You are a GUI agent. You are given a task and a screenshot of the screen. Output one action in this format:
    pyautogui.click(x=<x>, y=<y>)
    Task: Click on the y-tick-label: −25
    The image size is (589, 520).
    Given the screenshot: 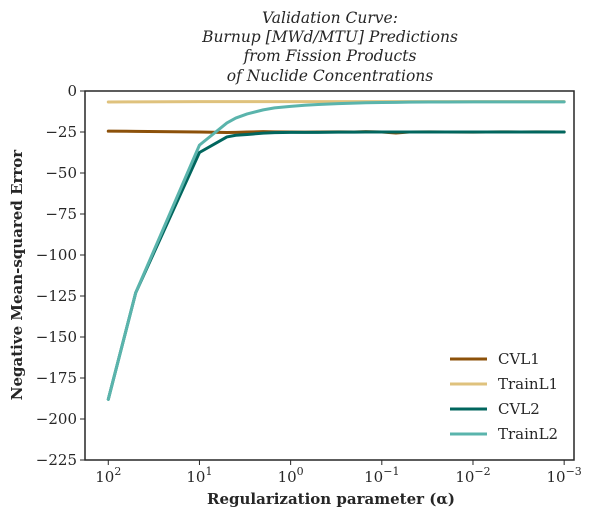 What is the action you would take?
    pyautogui.click(x=61, y=132)
    